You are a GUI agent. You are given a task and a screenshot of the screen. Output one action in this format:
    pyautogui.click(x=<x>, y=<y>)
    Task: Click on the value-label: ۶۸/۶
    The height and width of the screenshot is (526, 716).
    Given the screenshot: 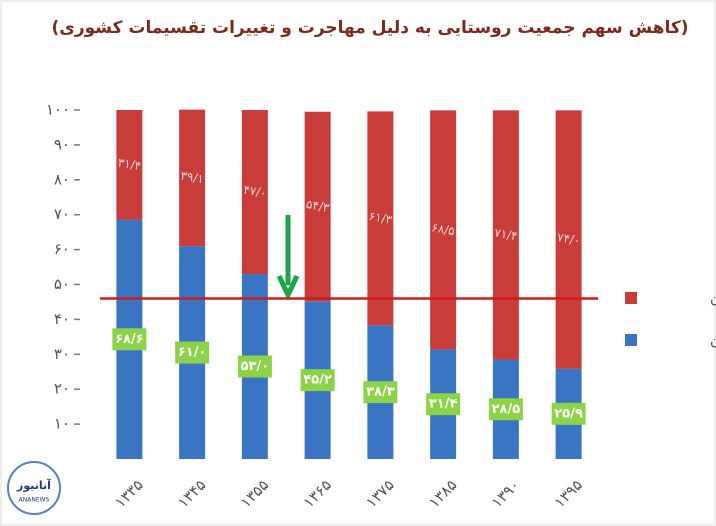 What is the action you would take?
    pyautogui.click(x=129, y=339)
    